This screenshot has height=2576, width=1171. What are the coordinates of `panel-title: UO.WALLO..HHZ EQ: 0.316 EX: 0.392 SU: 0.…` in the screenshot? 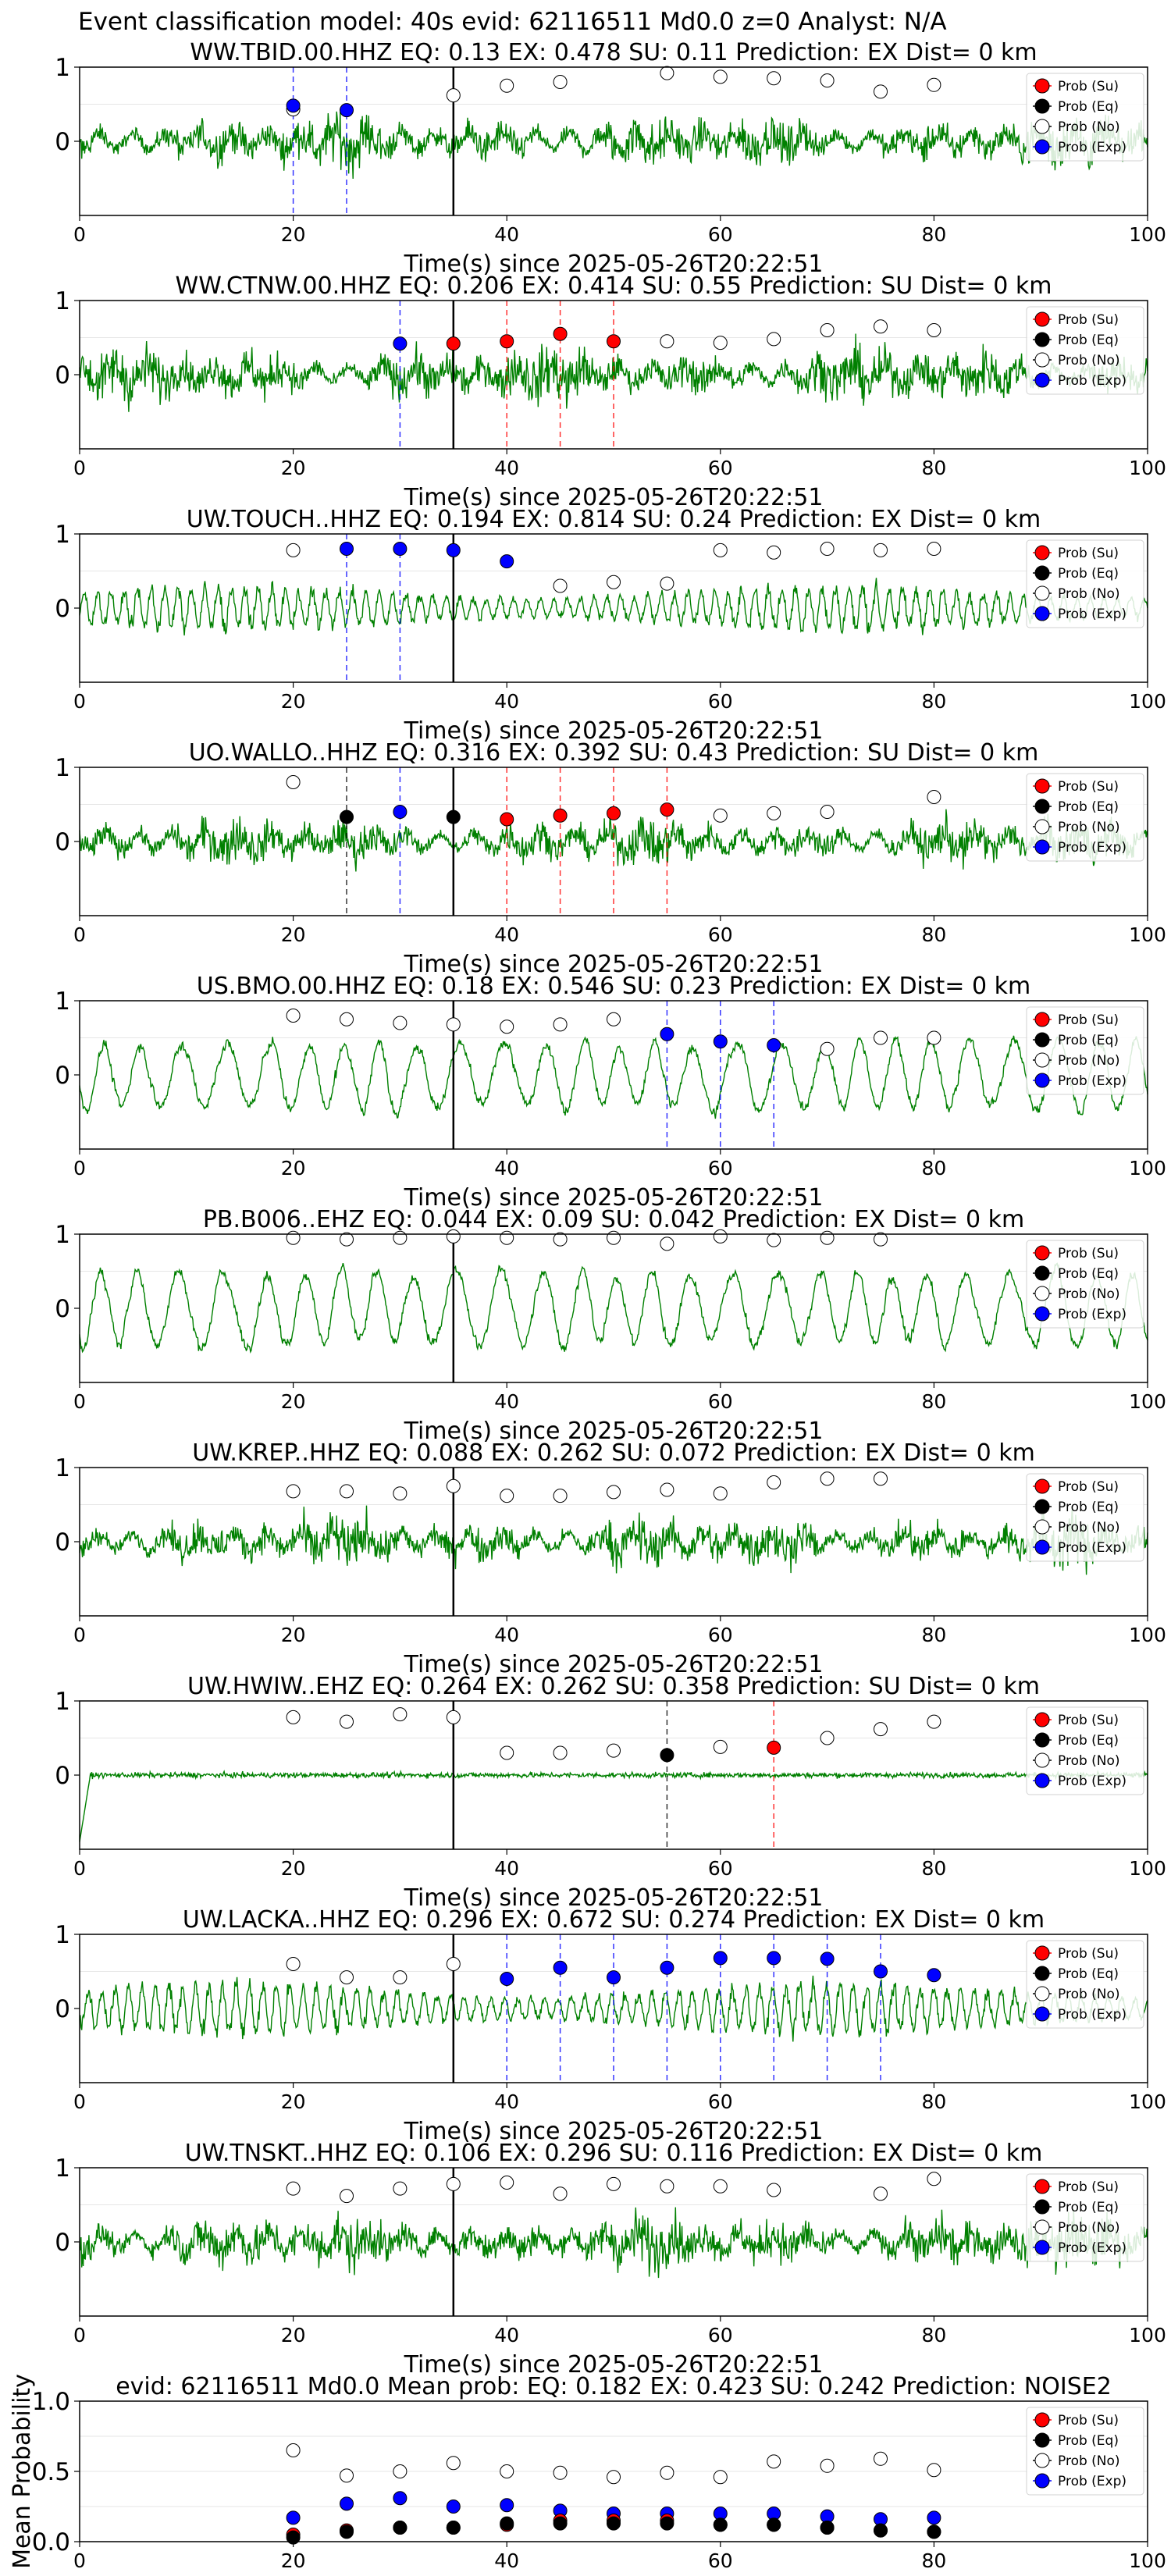 It's located at (614, 753).